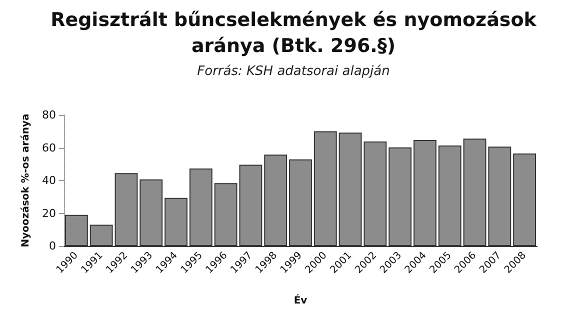  What do you see at coordinates (49, 147) in the screenshot?
I see `y-tick-label: 60` at bounding box center [49, 147].